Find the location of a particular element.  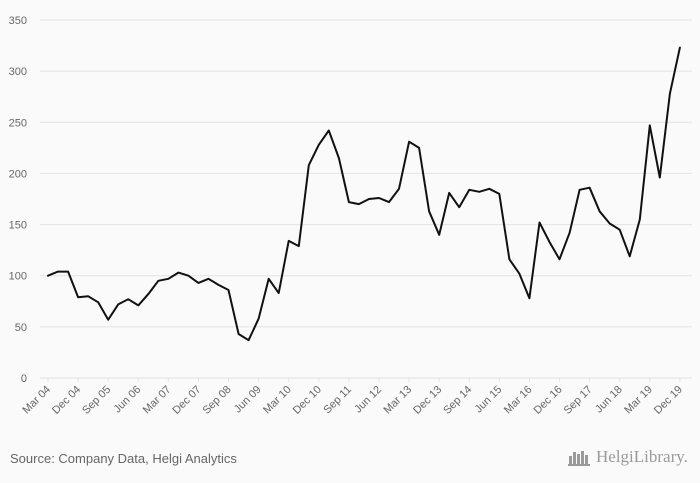

y-tick-label: 300 is located at coordinates (18, 72).